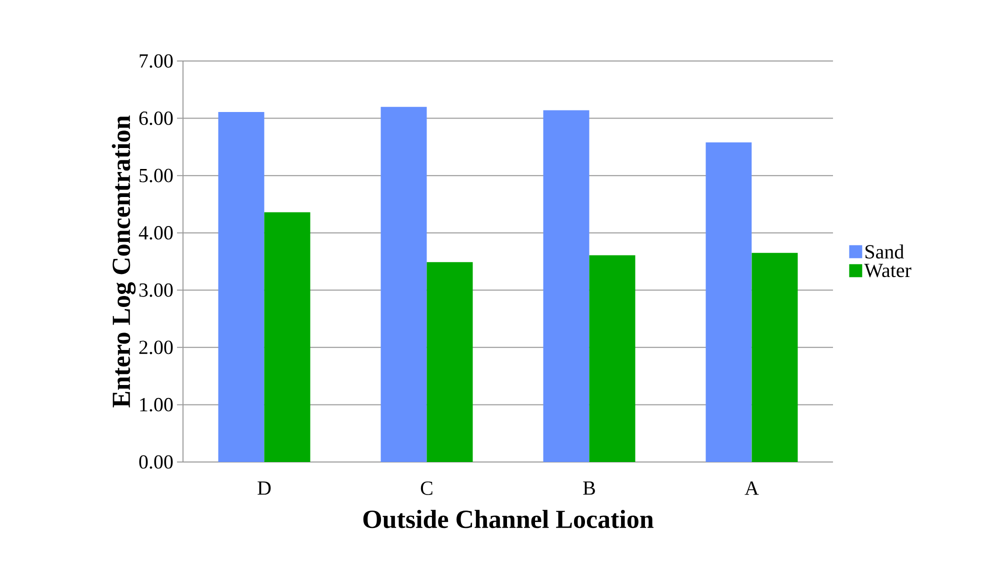 This screenshot has width=986, height=583. What do you see at coordinates (426, 488) in the screenshot?
I see `x-tick-label: C` at bounding box center [426, 488].